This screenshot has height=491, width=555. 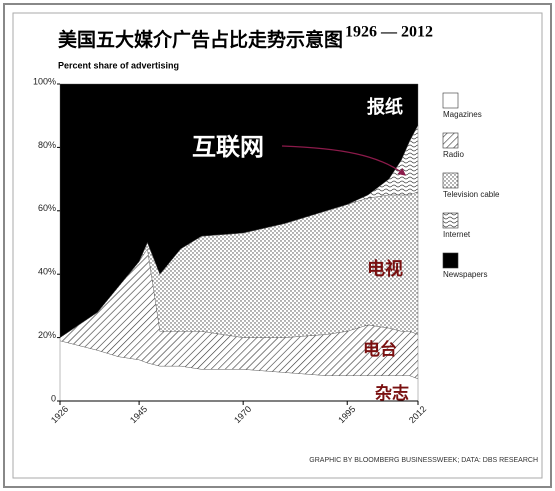 What do you see at coordinates (118, 65) in the screenshot?
I see `subtitle: Percent share of advertising` at bounding box center [118, 65].